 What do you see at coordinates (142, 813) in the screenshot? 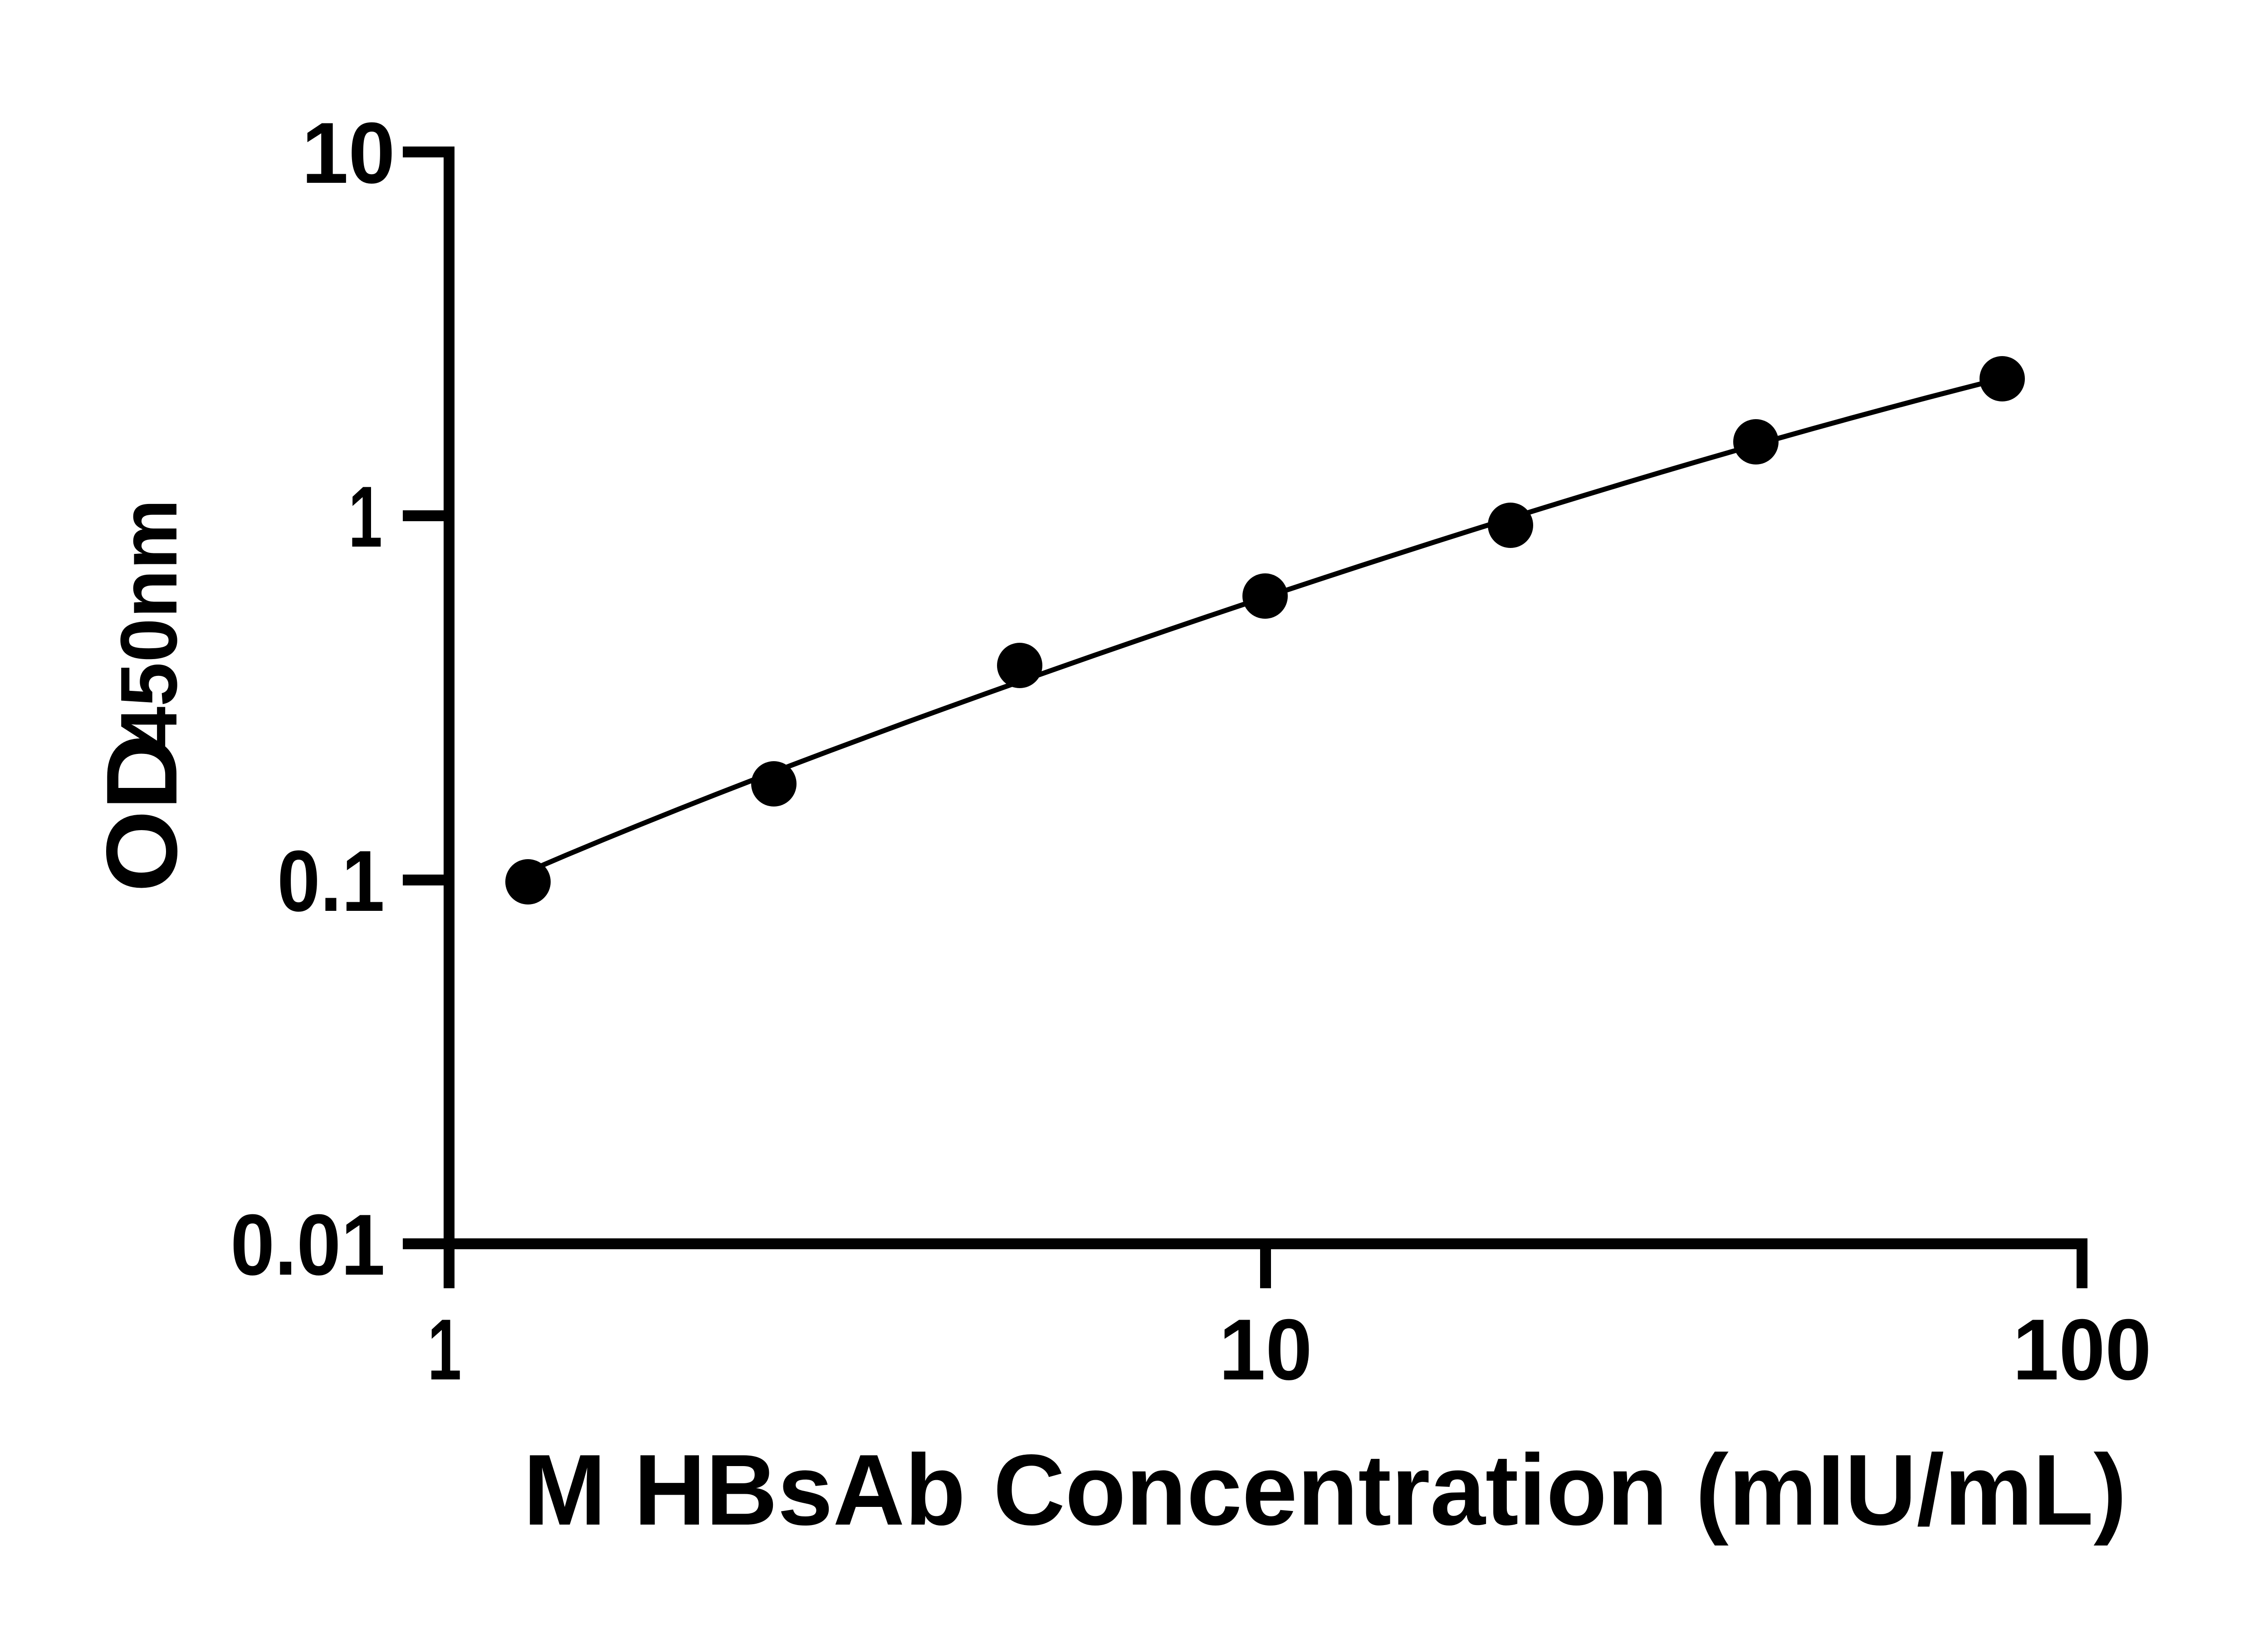
I see `svg-text: OD` at bounding box center [142, 813].